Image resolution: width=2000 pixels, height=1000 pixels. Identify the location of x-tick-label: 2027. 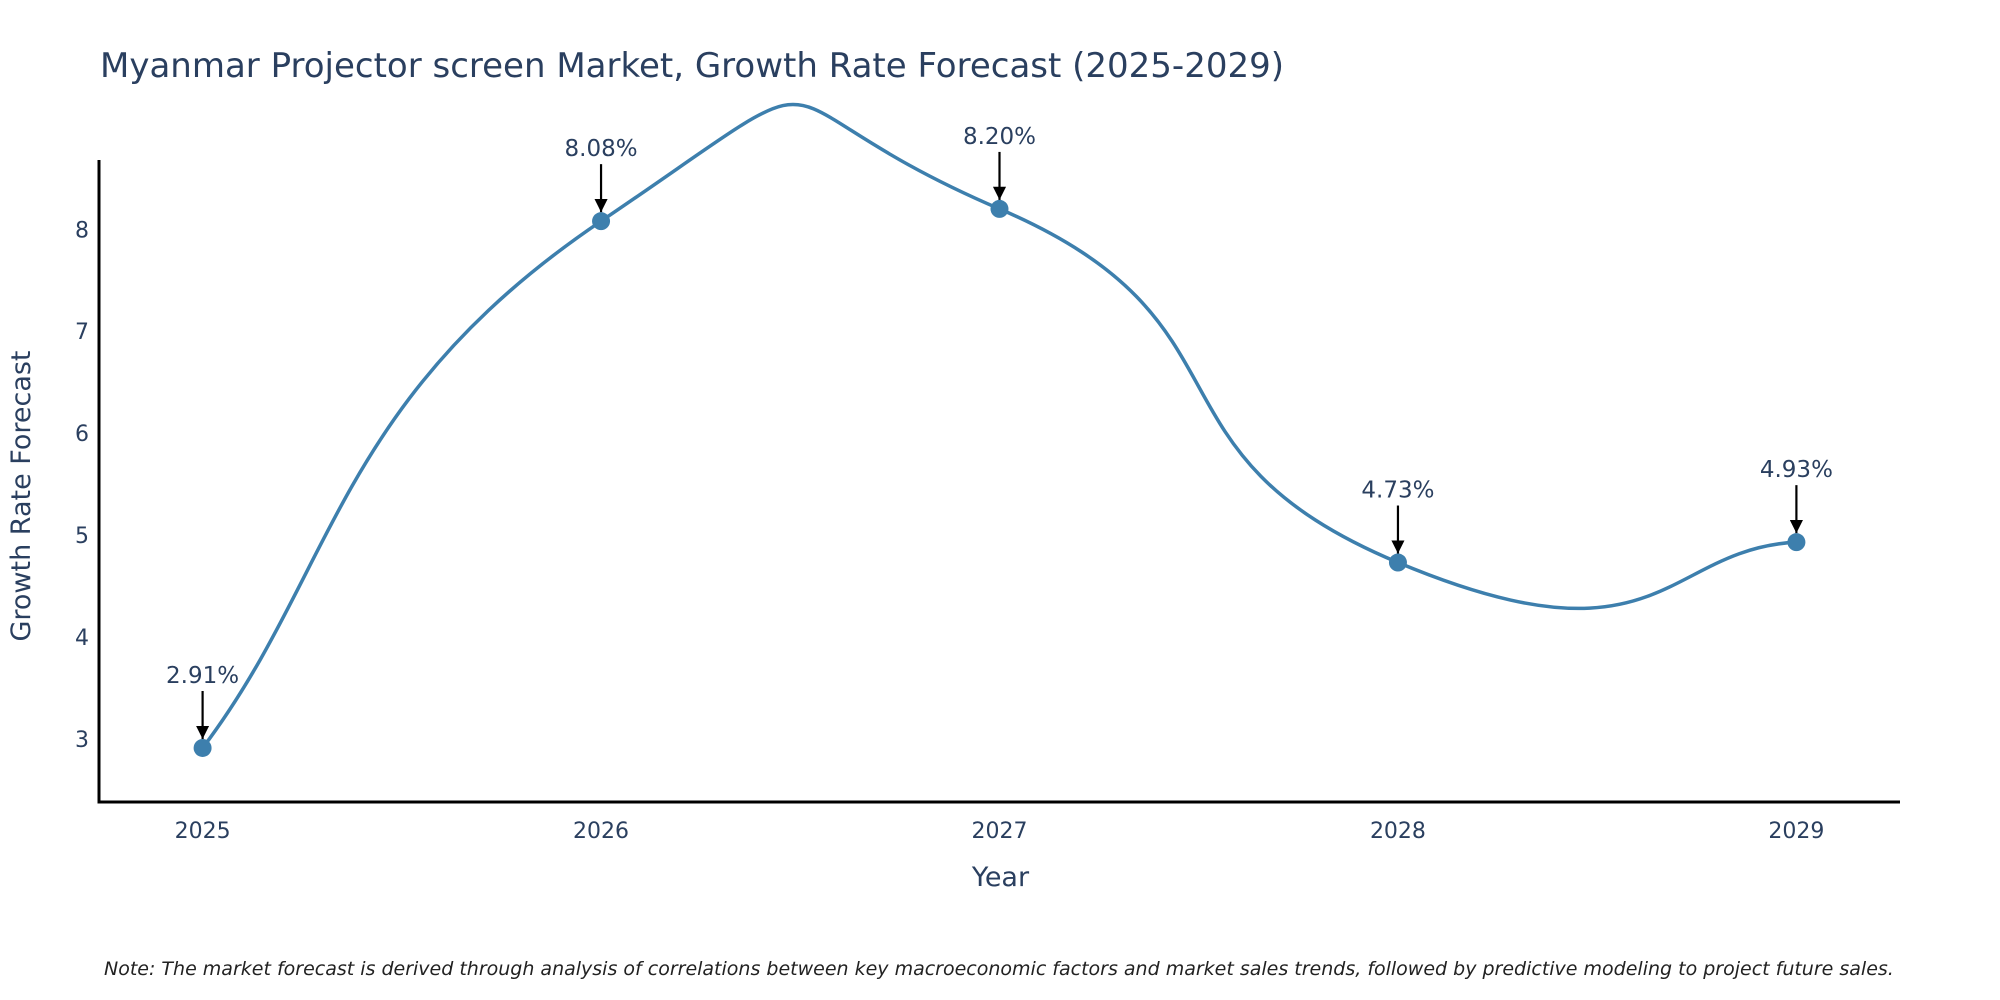
(1000, 831).